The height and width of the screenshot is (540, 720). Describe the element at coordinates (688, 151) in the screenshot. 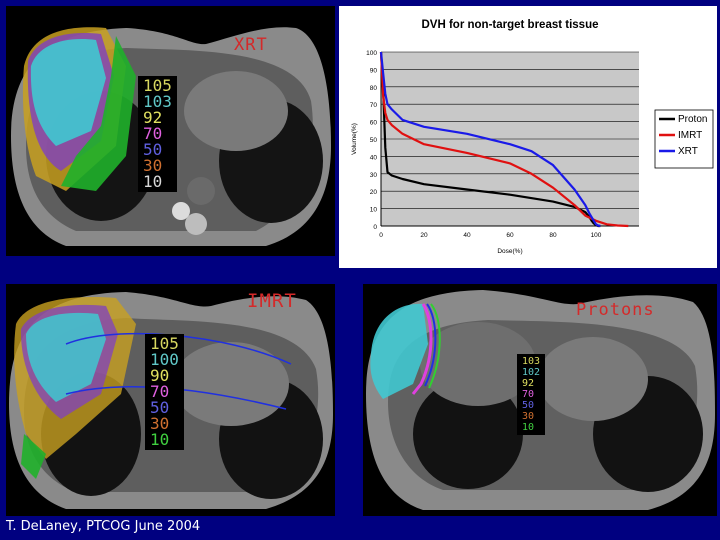

I see `legend-label: XRT` at that location.